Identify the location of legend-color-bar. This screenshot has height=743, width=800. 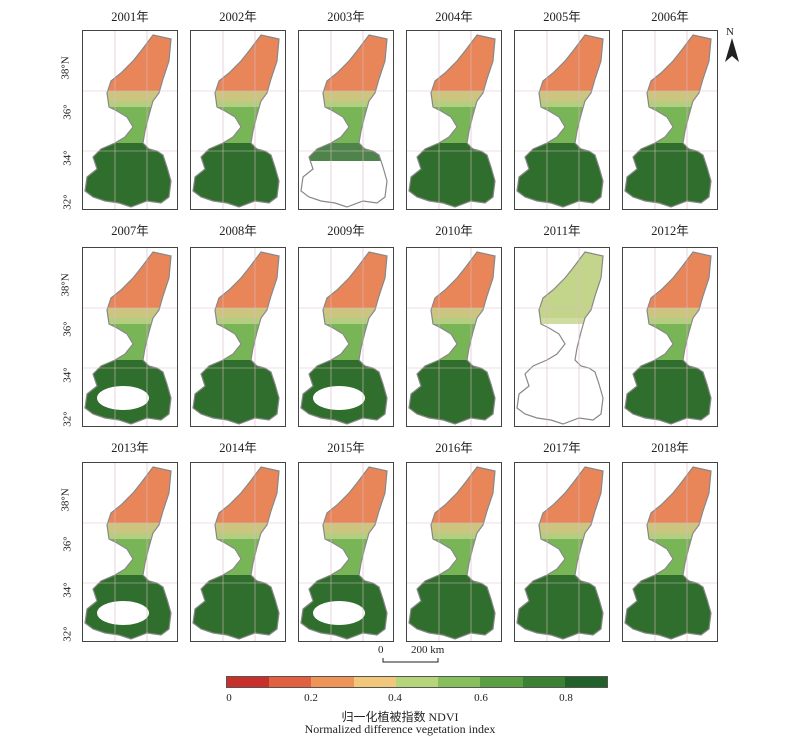
(417, 682).